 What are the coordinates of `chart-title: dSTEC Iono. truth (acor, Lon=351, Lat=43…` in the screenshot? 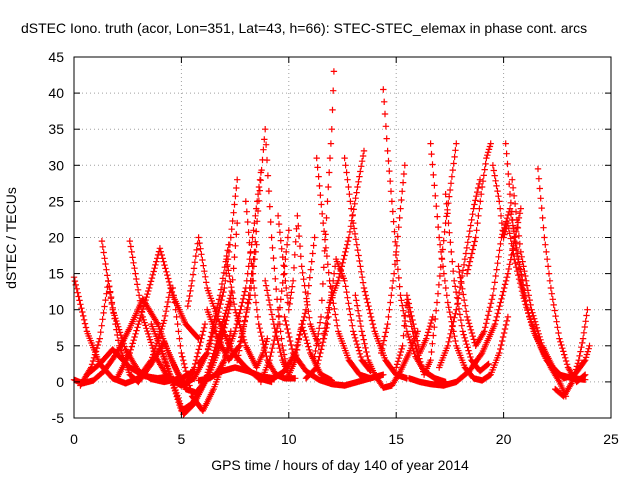 It's located at (304, 28).